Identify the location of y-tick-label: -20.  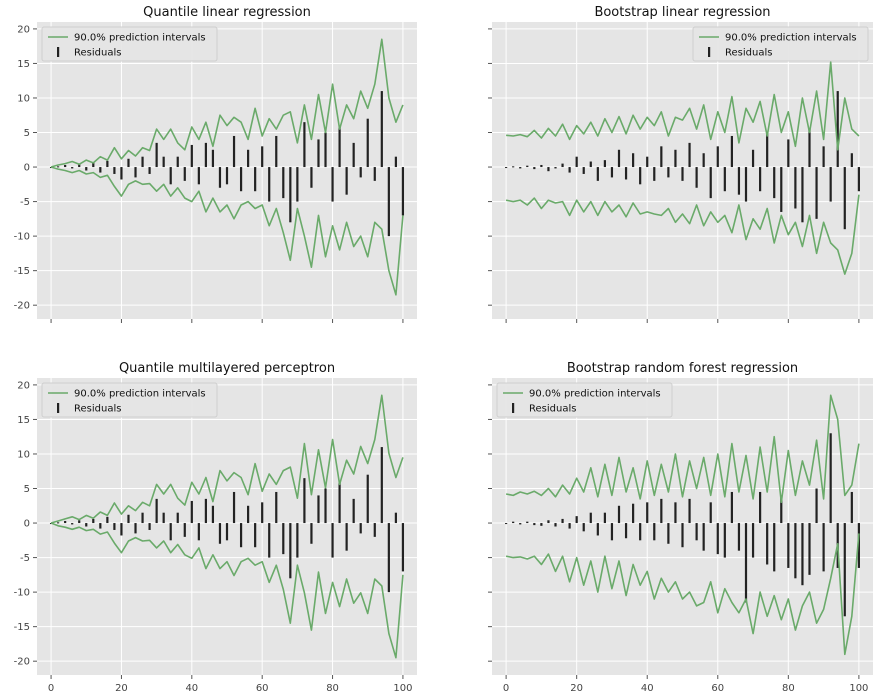
(22, 306).